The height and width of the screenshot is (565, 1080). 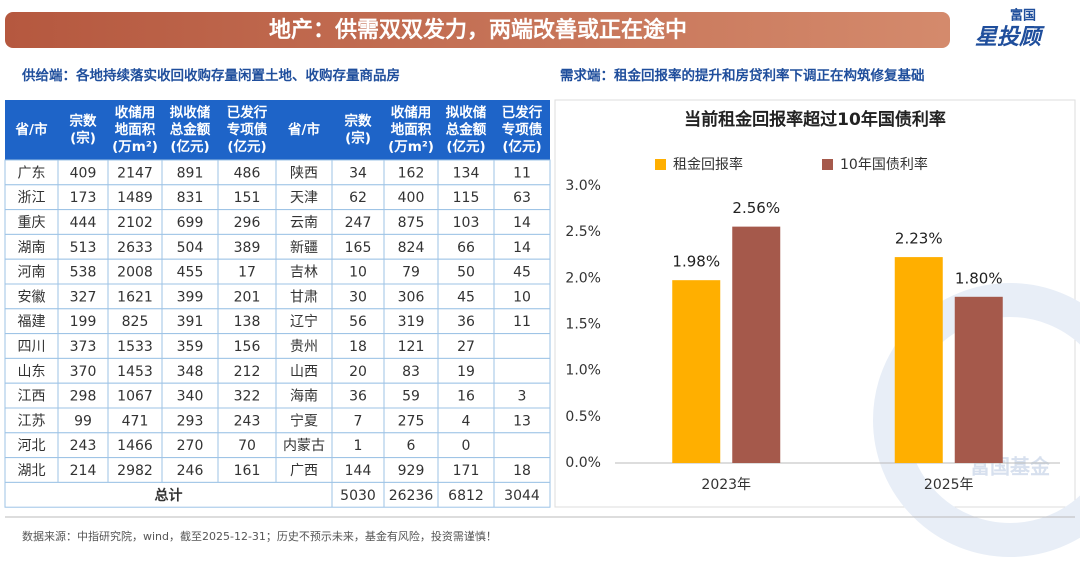 I want to click on watermark-ring, so click(x=976, y=420).